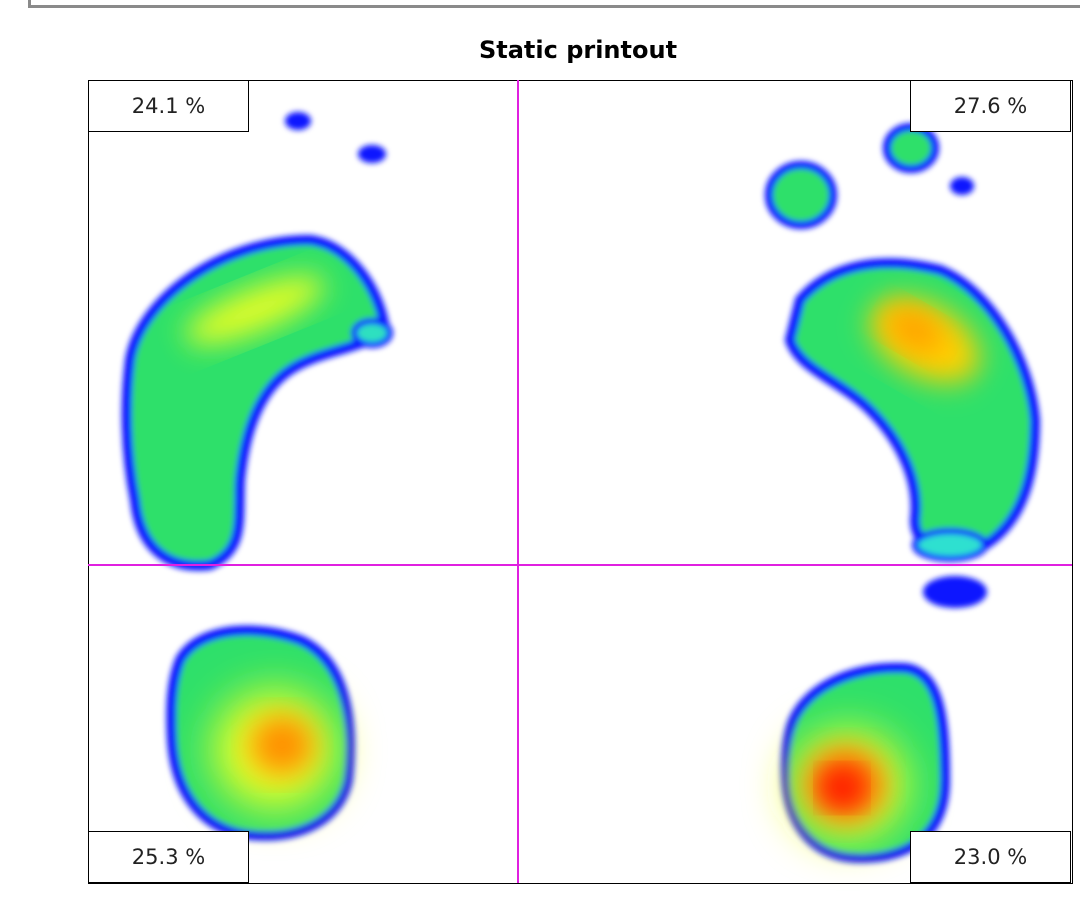 This screenshot has height=900, width=1080. Describe the element at coordinates (554, 4) in the screenshot. I see `window-frame` at that location.